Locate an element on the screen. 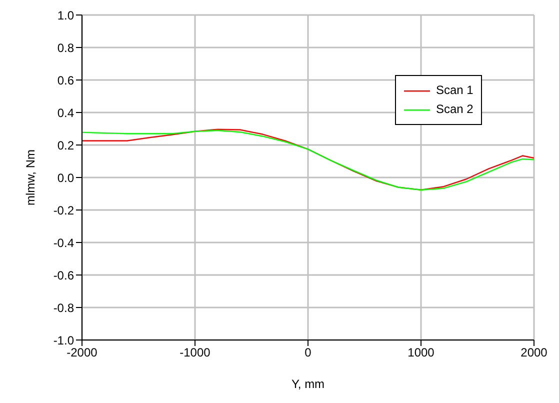  legend-label: Scan 2 is located at coordinates (455, 109).